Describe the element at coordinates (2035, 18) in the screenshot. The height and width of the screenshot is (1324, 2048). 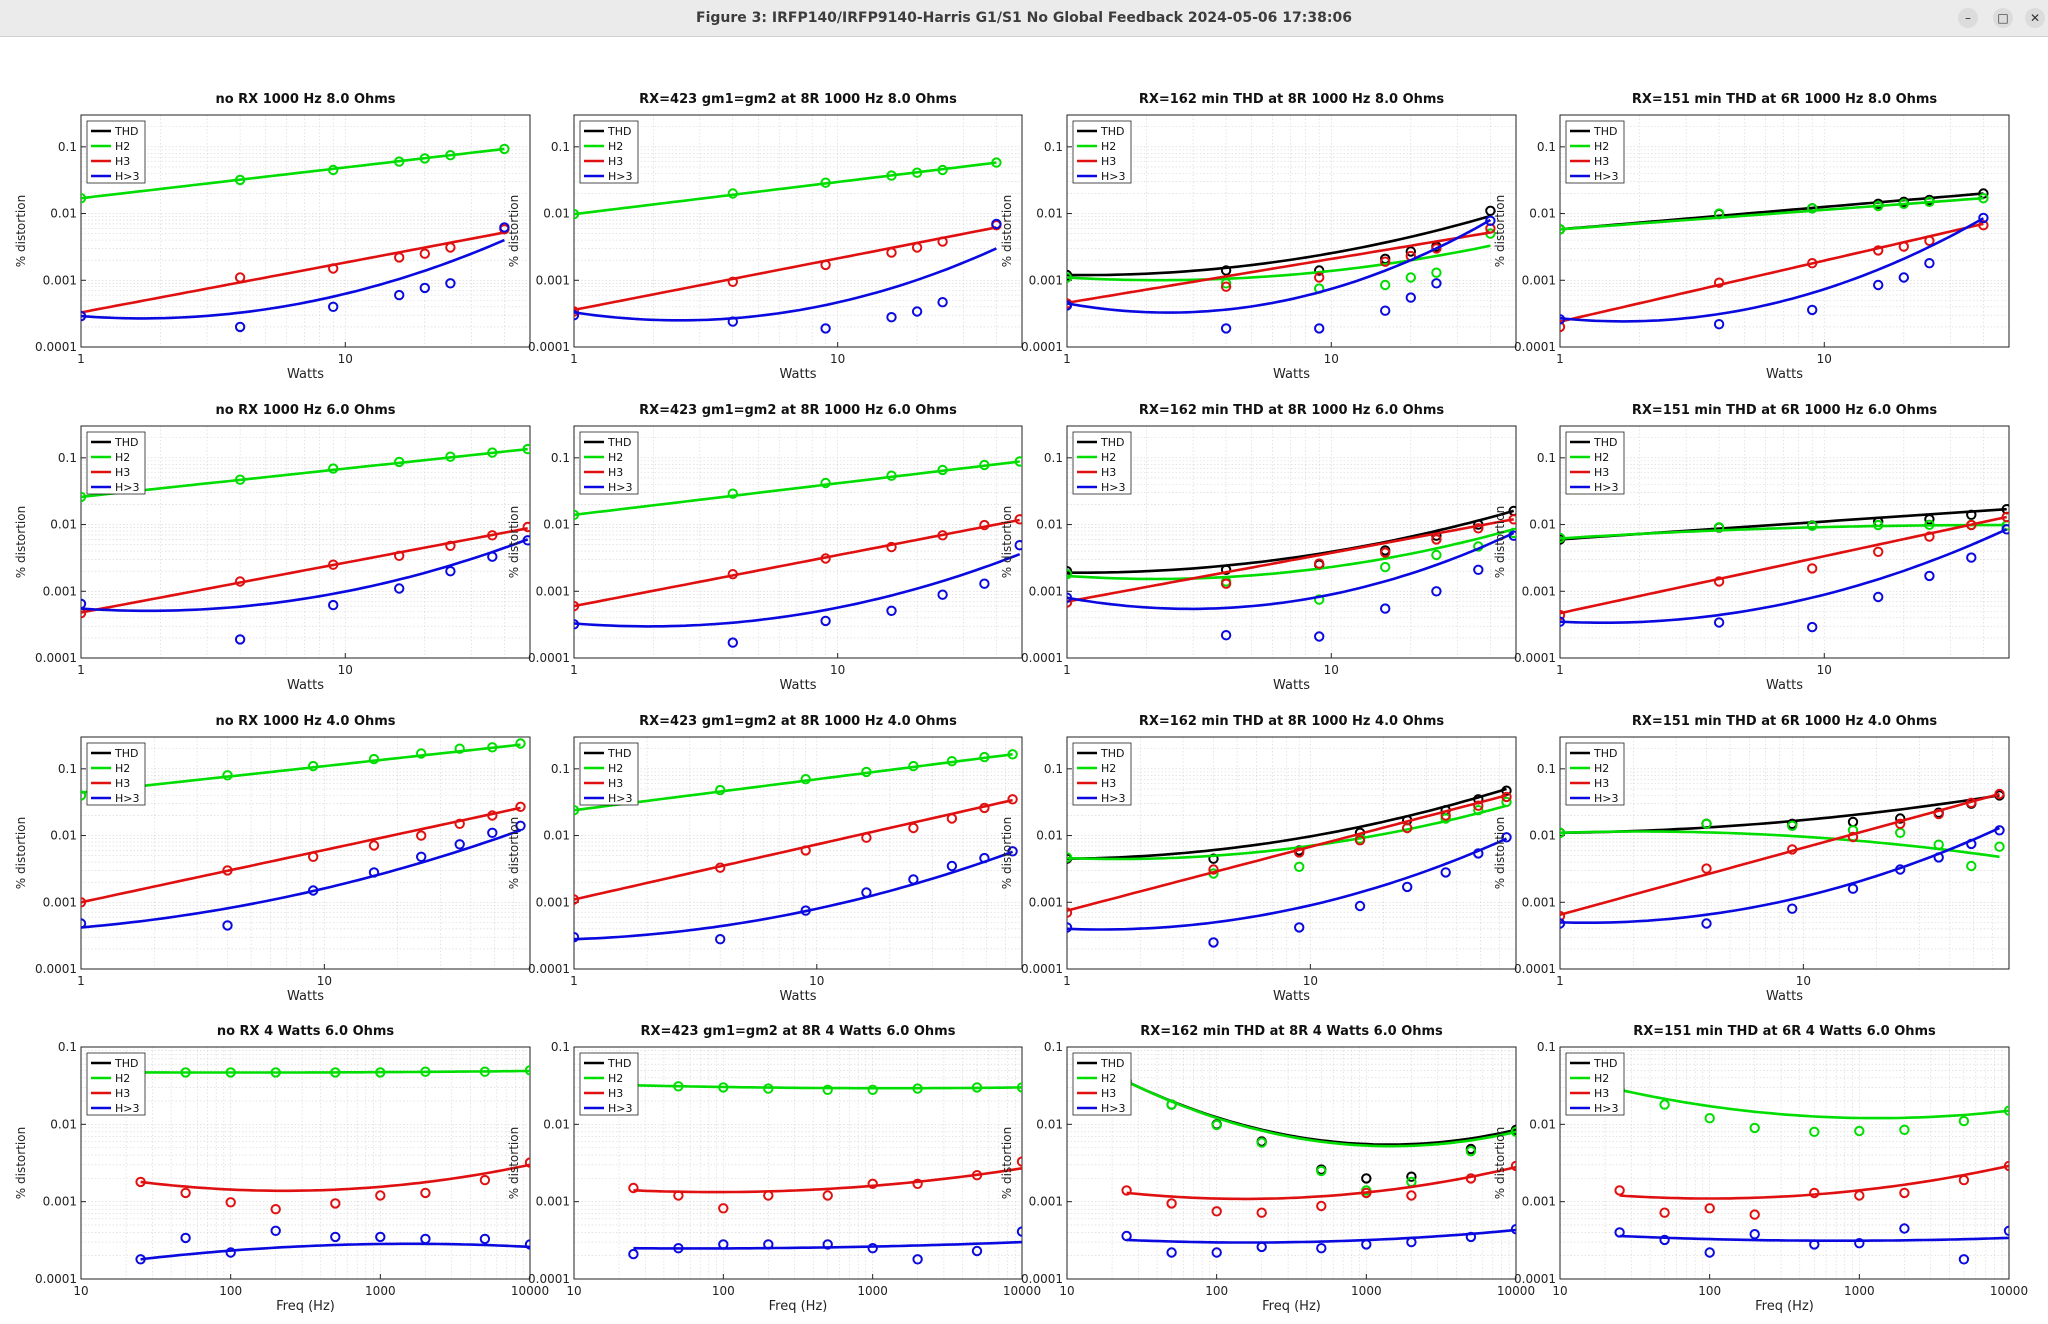
I see `close-button: ✕` at that location.